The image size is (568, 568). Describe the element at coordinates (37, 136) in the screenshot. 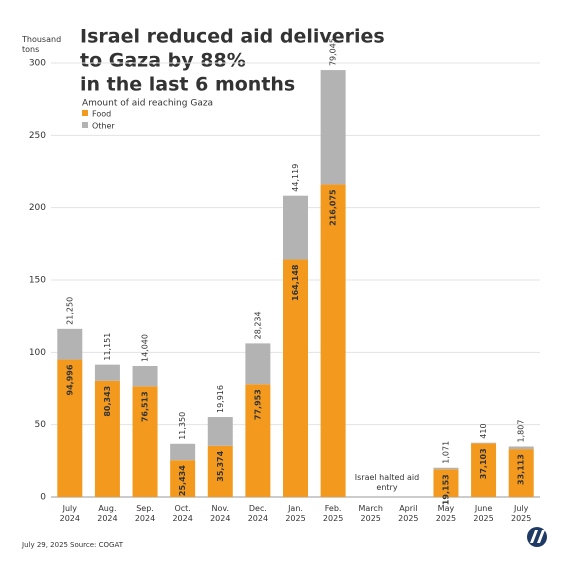

I see `y-tick-label: 250` at that location.